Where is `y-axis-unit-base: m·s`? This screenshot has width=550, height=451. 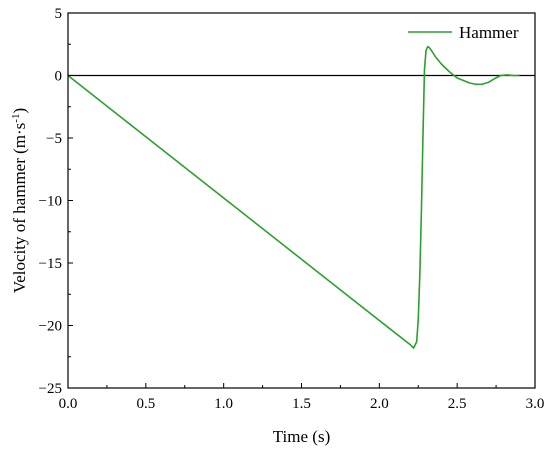
y-axis-unit-base: m·s is located at coordinates (19, 136).